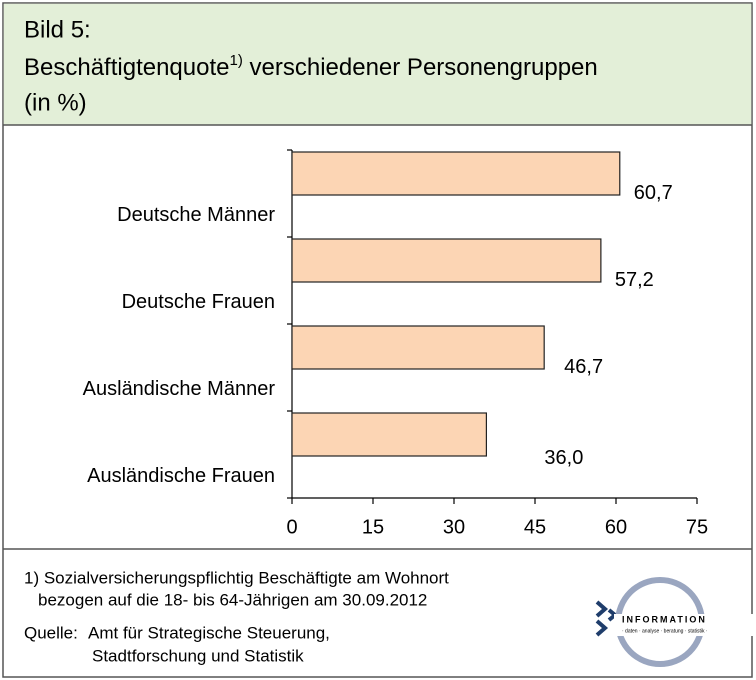  I want to click on logo-band, so click(685, 625).